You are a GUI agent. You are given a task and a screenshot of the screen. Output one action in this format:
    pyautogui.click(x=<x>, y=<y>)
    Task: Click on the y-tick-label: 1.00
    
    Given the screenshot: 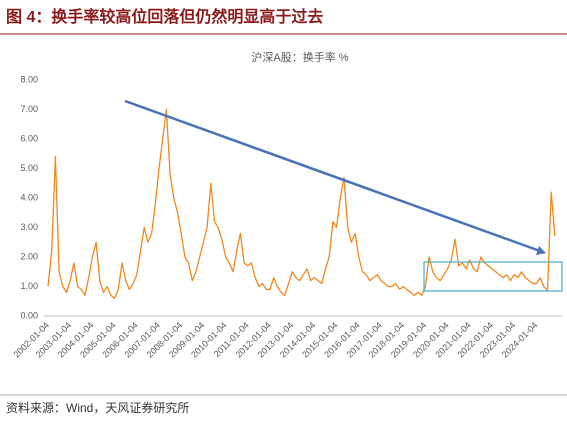 What is the action you would take?
    pyautogui.click(x=29, y=286)
    